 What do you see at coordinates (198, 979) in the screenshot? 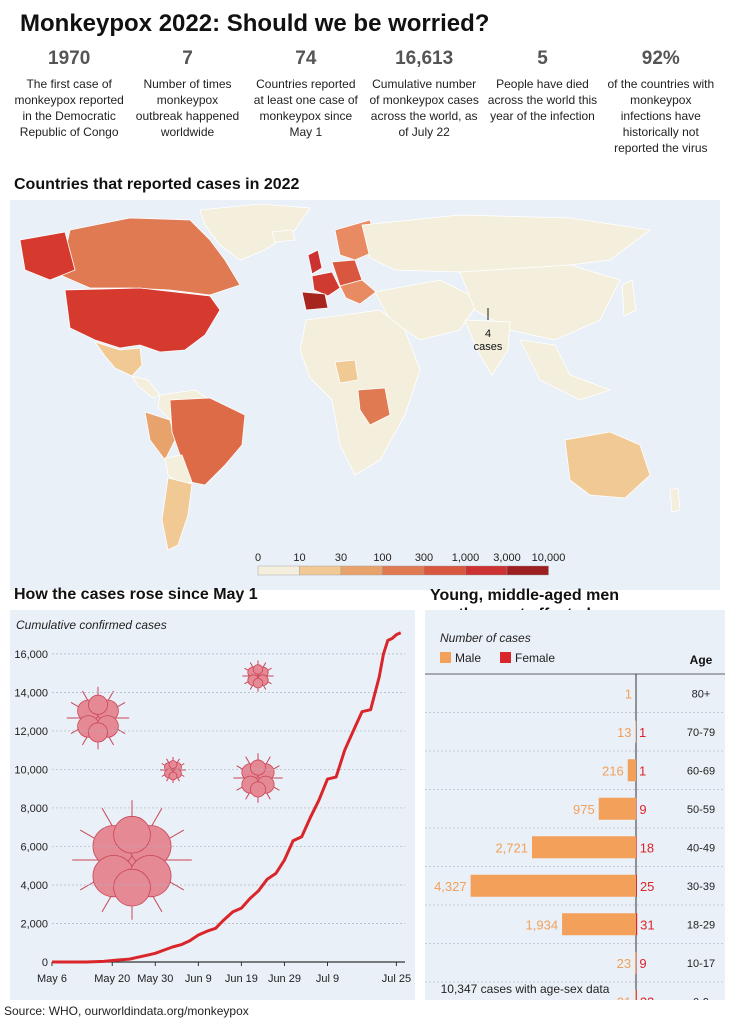
I see `x-tick-label: Jun 9` at bounding box center [198, 979].